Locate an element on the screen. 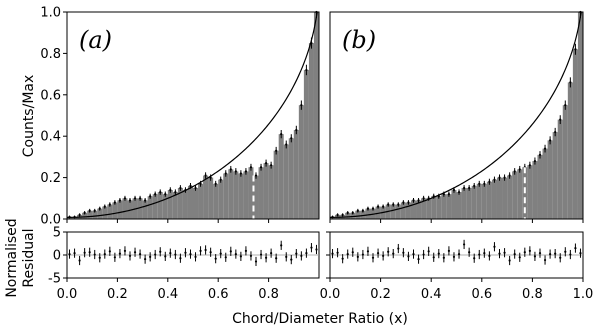  x-tick-label: 0.4 is located at coordinates (431, 294).